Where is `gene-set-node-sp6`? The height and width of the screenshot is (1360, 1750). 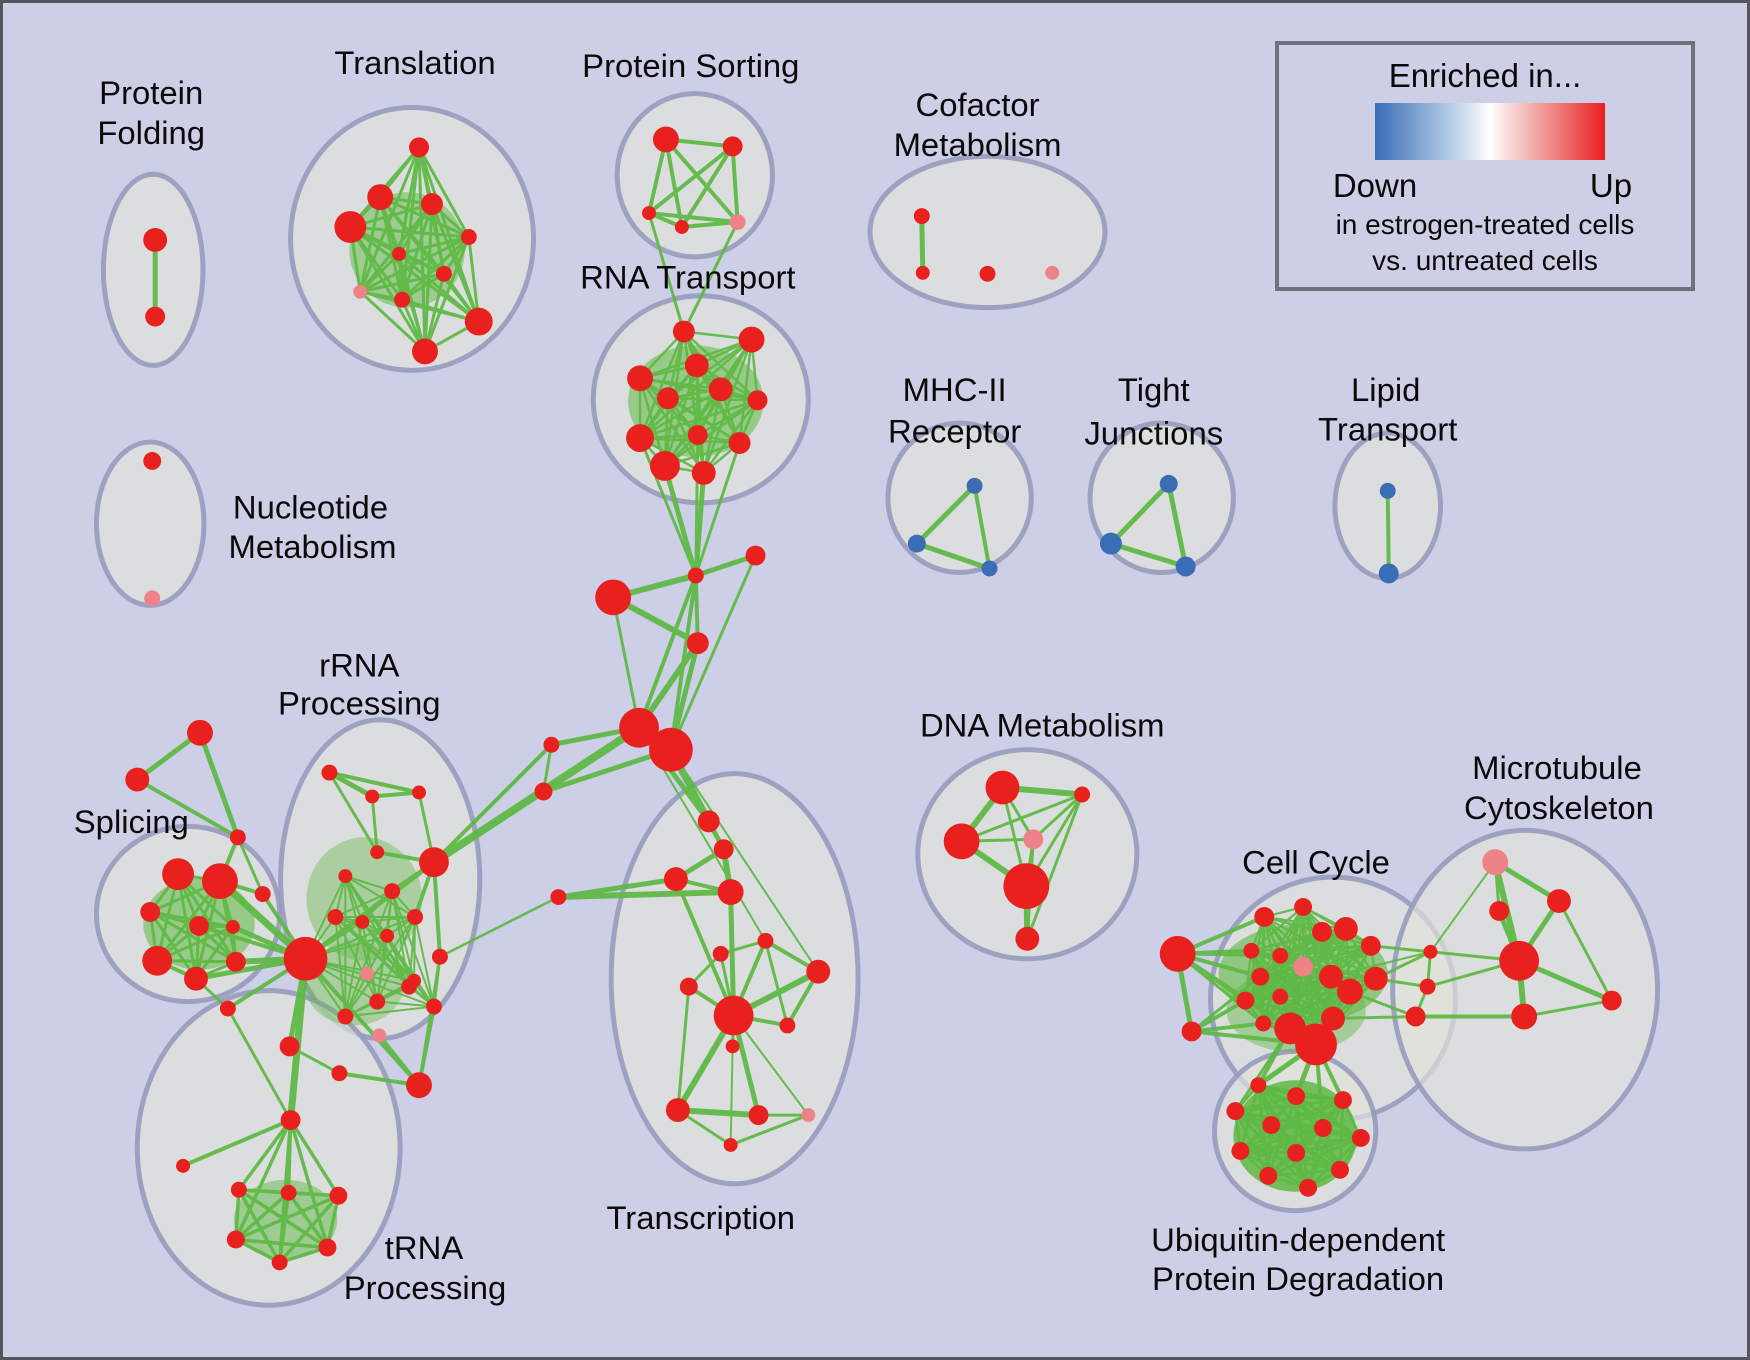 gene-set-node-sp6 is located at coordinates (157, 960).